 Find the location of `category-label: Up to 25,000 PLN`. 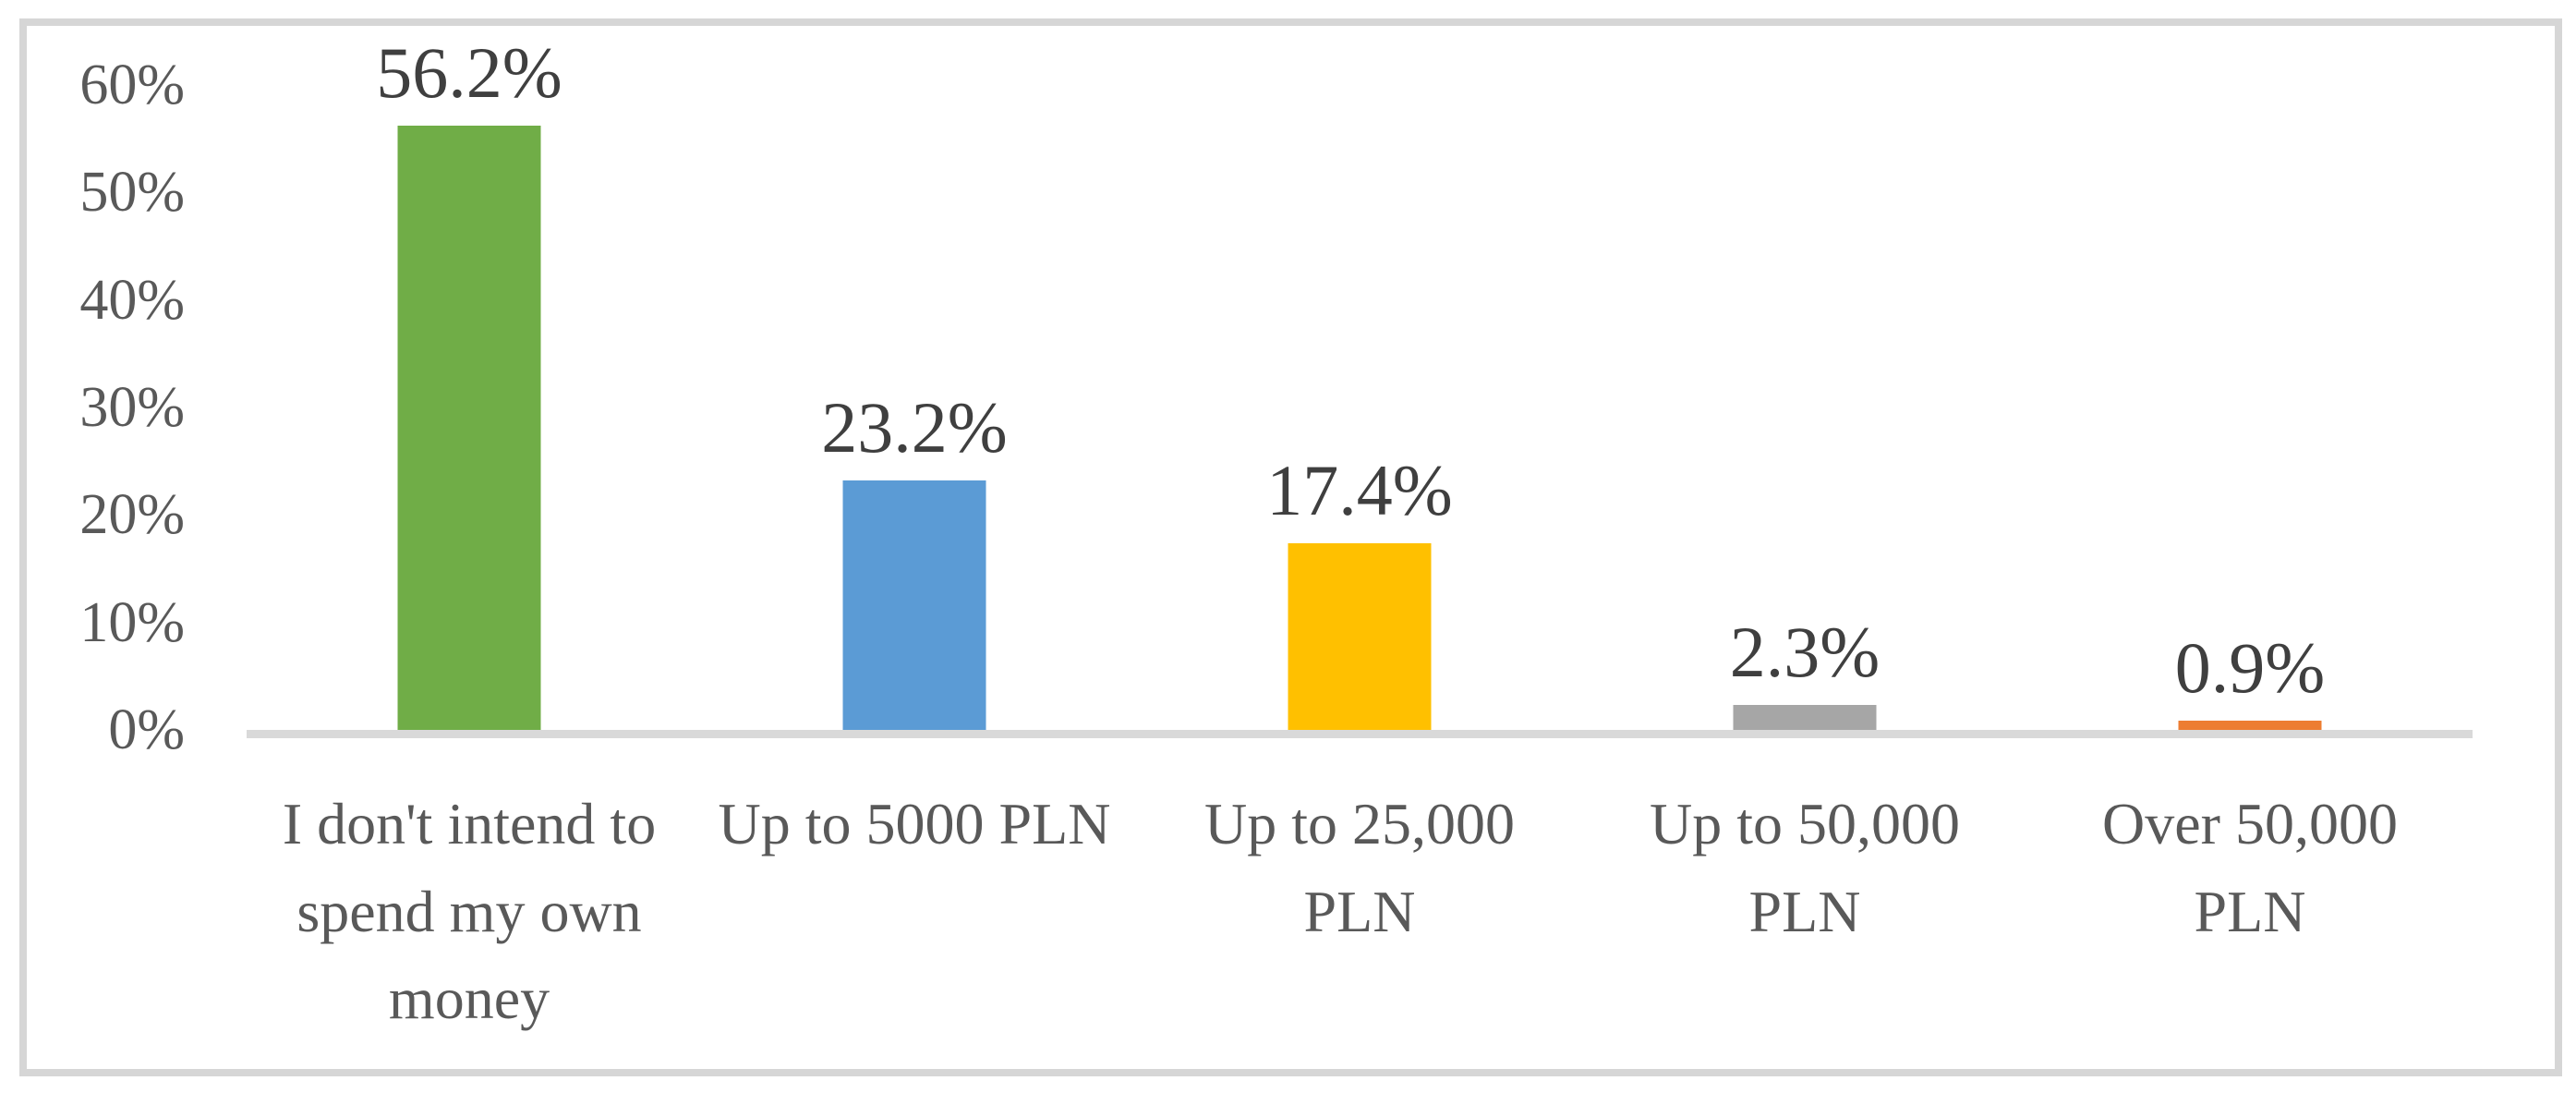

category-label: Up to 25,000 PLN is located at coordinates (1359, 867).